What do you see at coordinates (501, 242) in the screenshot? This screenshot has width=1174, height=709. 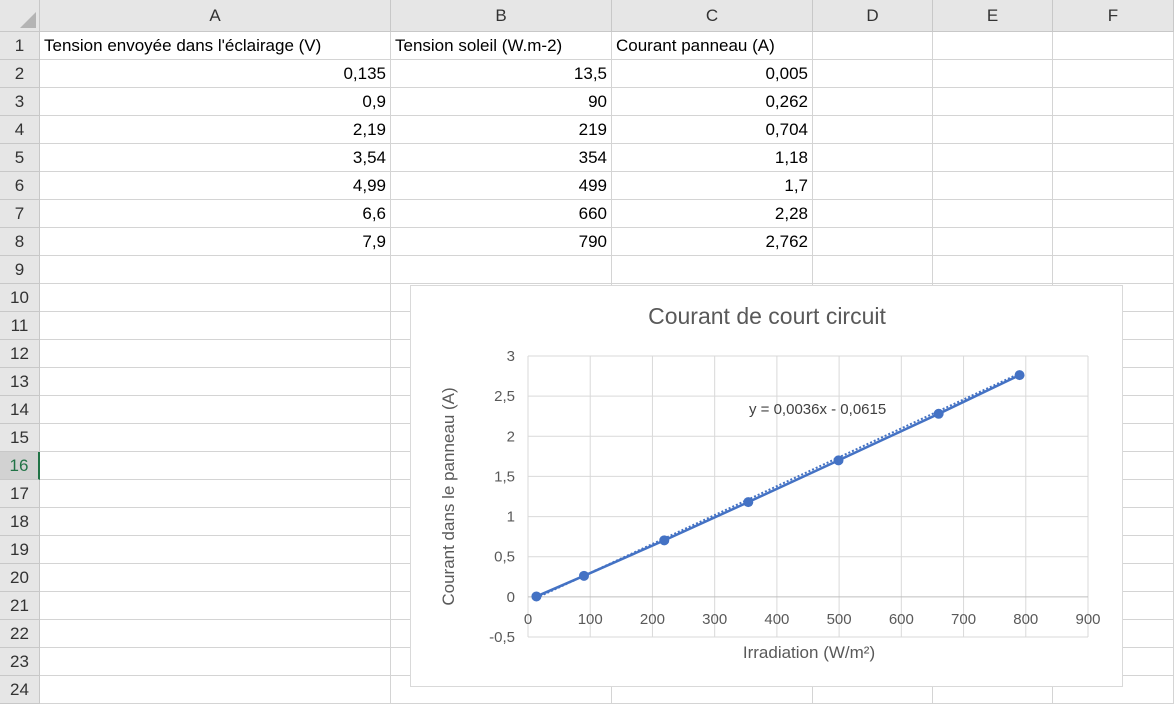 I see `cell-b8: 790` at bounding box center [501, 242].